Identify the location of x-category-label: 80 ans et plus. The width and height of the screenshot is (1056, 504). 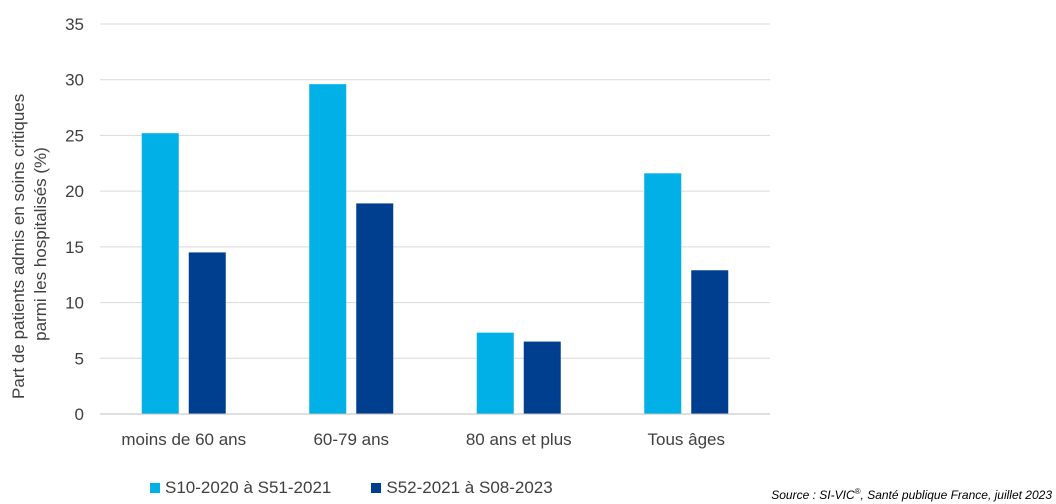
(519, 439).